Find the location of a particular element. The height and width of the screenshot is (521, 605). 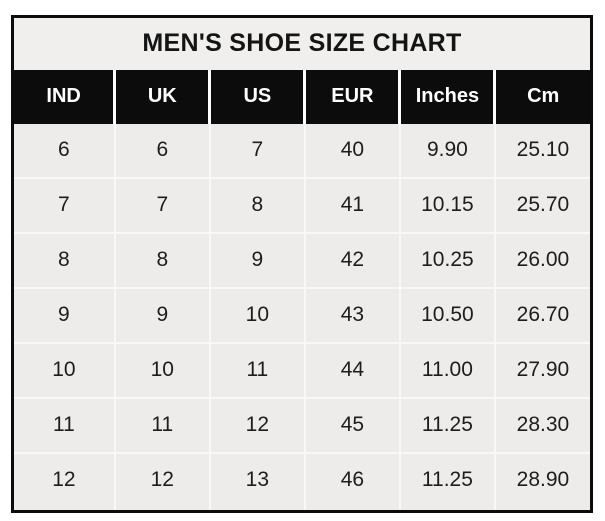

table-cell: 46 is located at coordinates (351, 481).